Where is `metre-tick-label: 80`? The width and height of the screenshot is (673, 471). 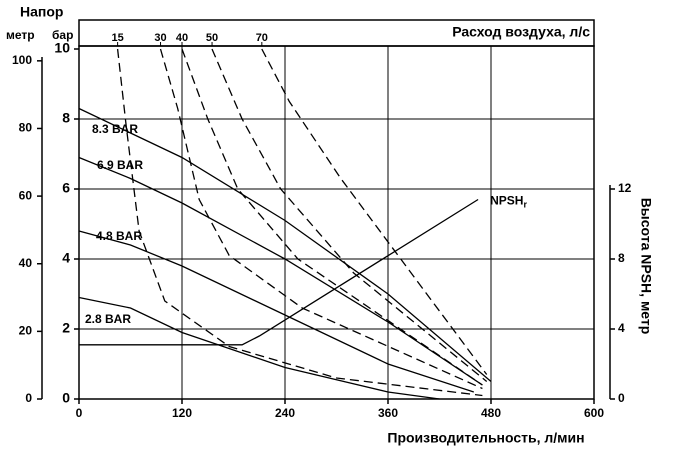 metre-tick-label: 80 is located at coordinates (26, 128).